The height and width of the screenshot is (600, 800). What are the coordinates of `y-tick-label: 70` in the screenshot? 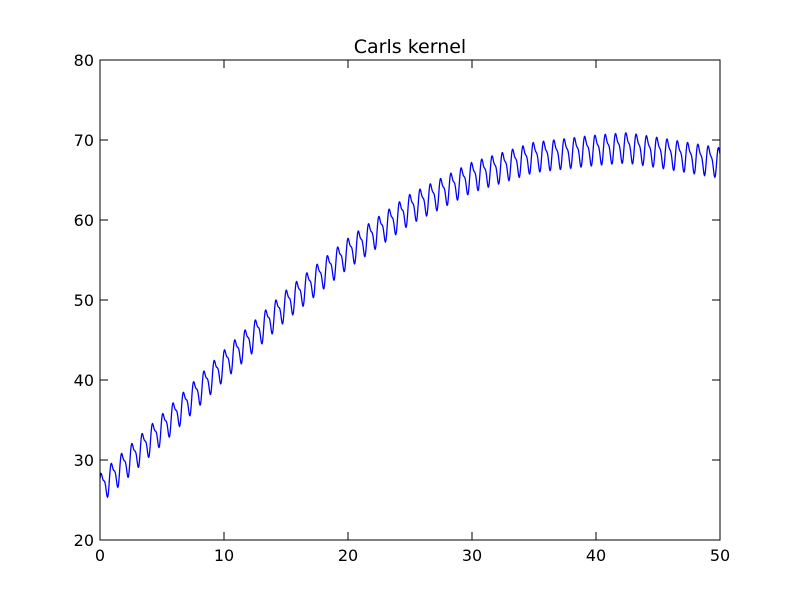 It's located at (84, 140).